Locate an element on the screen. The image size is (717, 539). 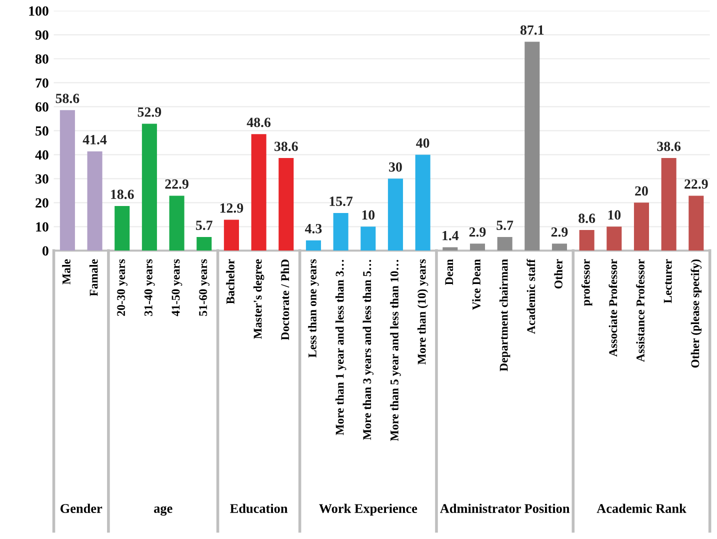
y-tick-label: 50 is located at coordinates (42, 131).